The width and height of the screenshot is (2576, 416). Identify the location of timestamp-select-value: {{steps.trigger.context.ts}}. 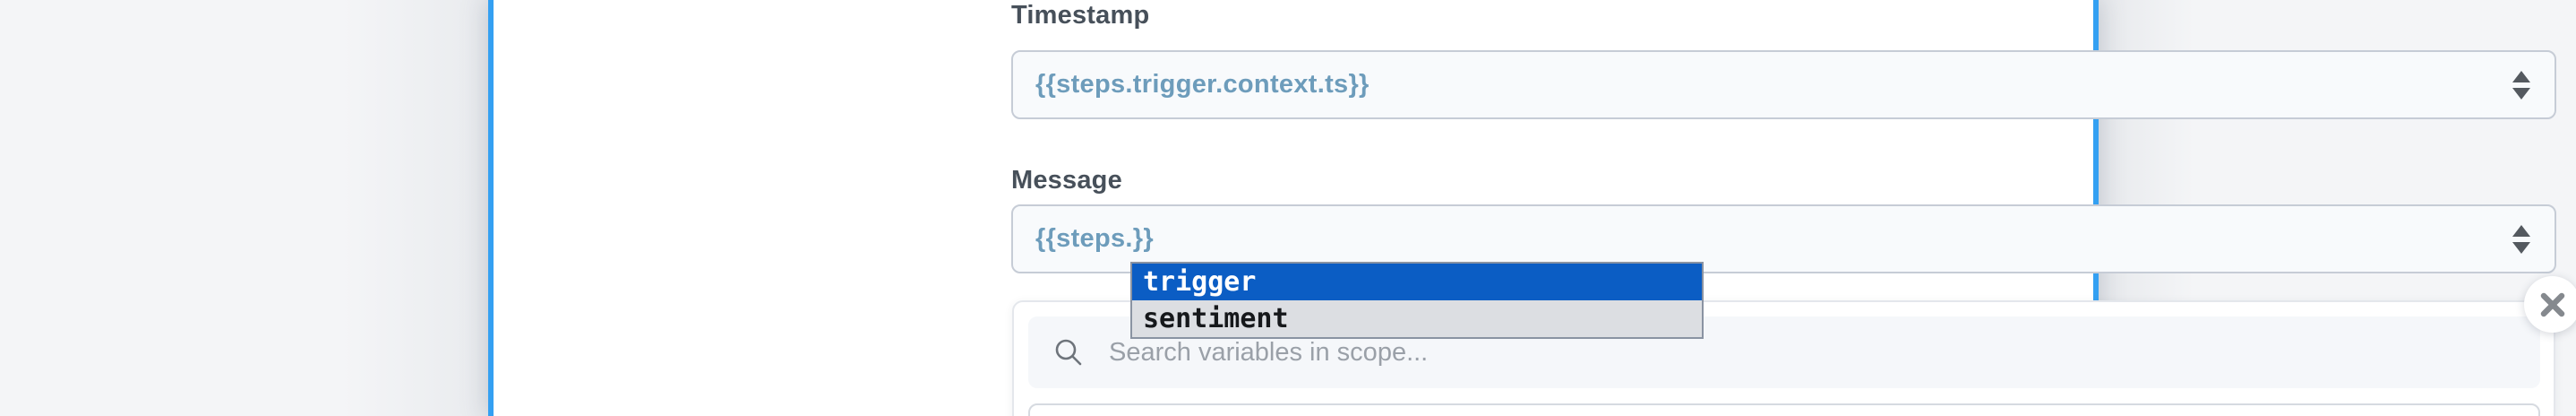
(1202, 84).